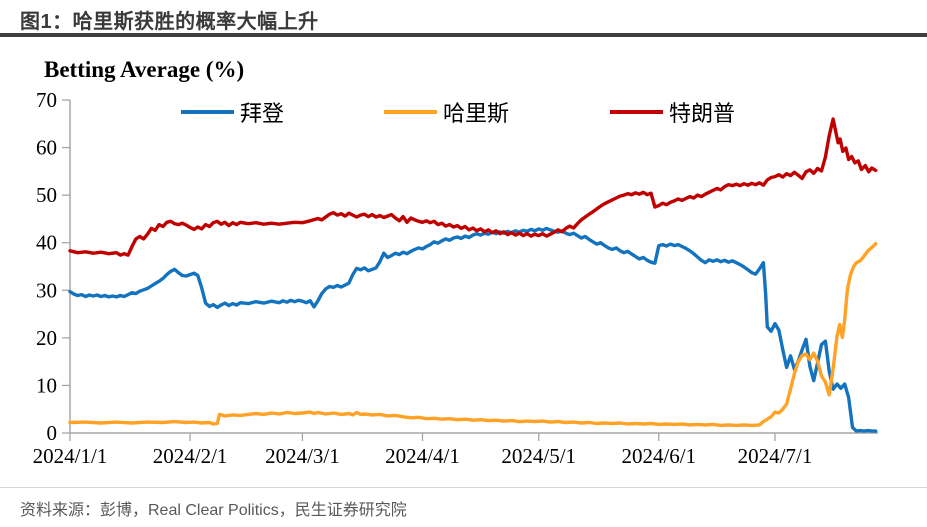  What do you see at coordinates (190, 456) in the screenshot?
I see `x-tick-label: 2024/2/1` at bounding box center [190, 456].